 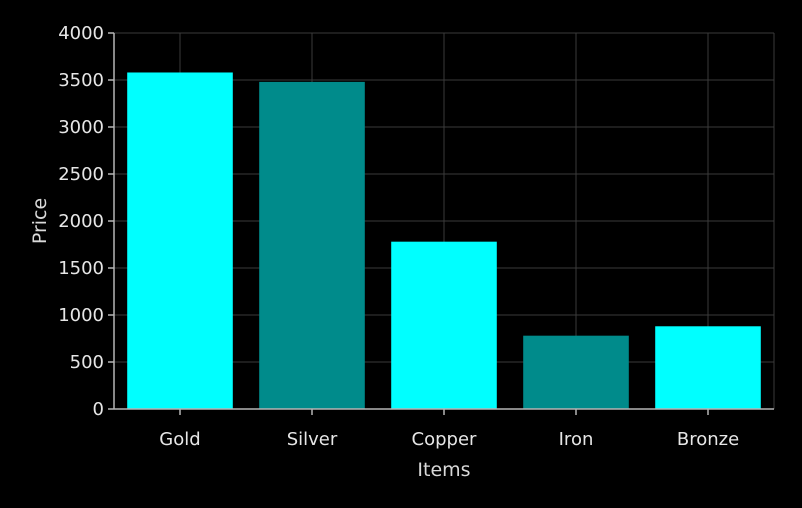 What do you see at coordinates (708, 439) in the screenshot?
I see `x-tick-label: Bronze` at bounding box center [708, 439].